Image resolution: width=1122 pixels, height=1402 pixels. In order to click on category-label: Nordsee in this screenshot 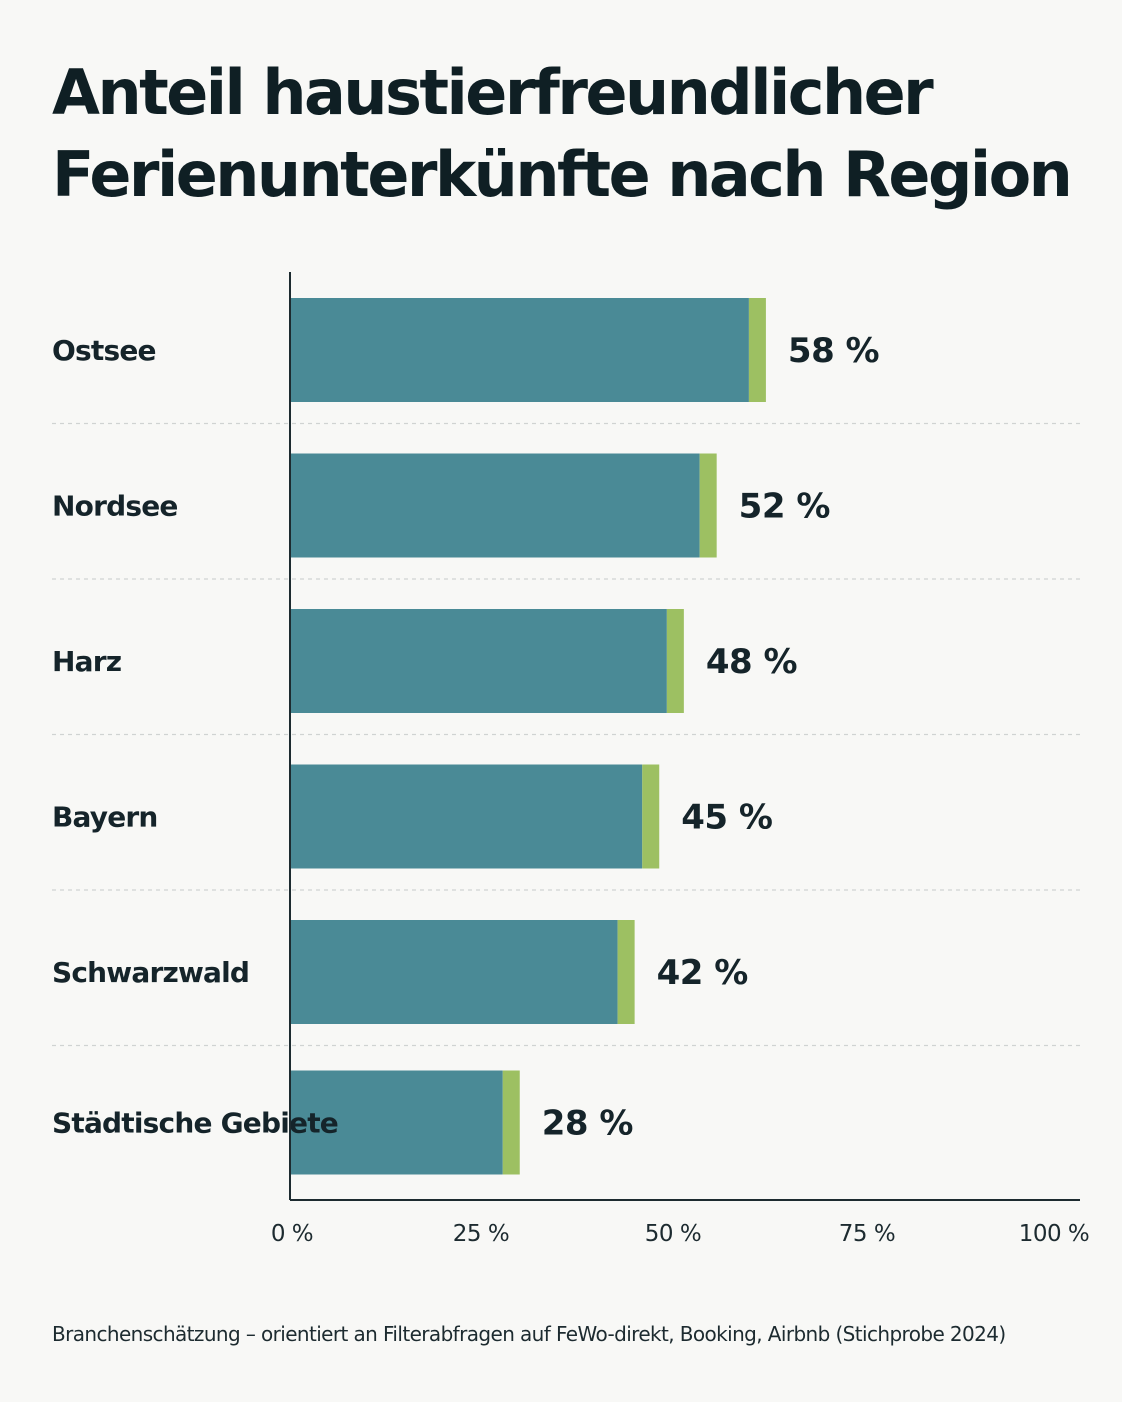, I will do `click(115, 506)`.